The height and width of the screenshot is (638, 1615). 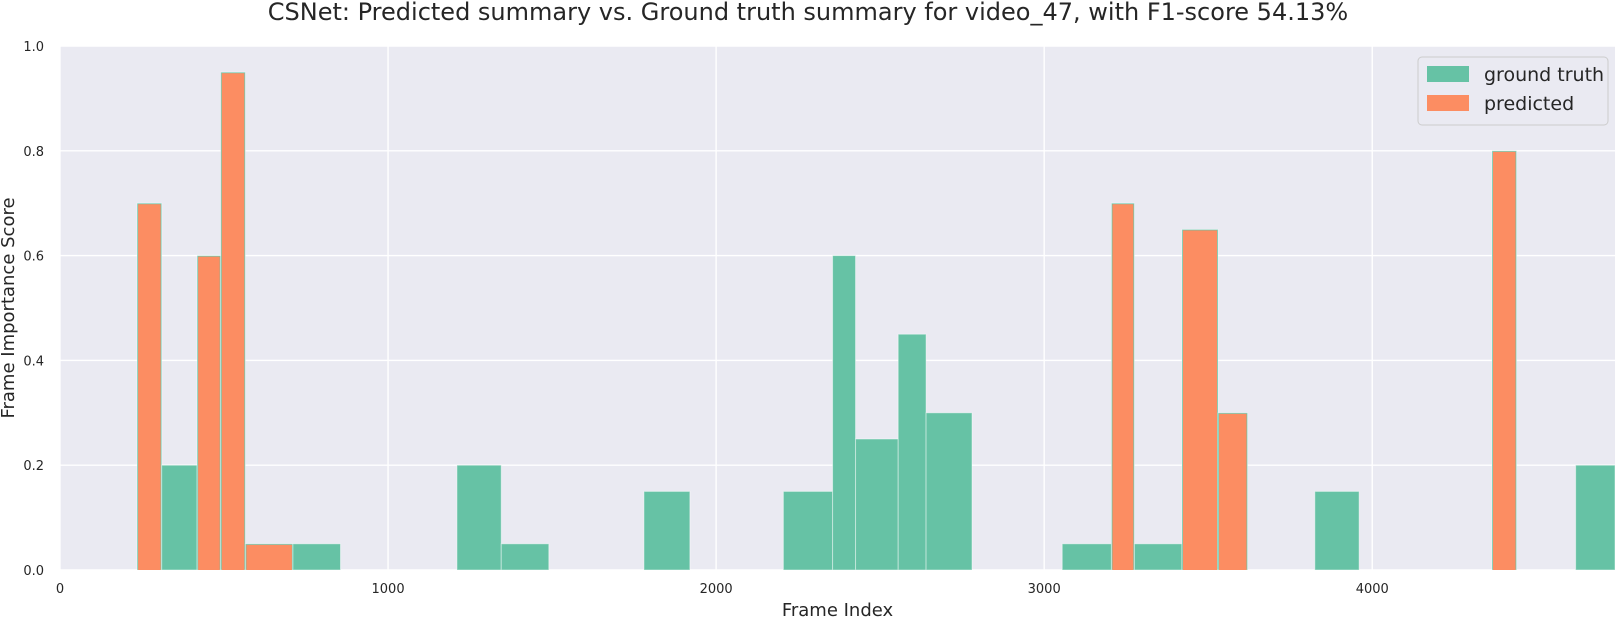 What do you see at coordinates (33, 152) in the screenshot?
I see `y-tick-label: 0.8` at bounding box center [33, 152].